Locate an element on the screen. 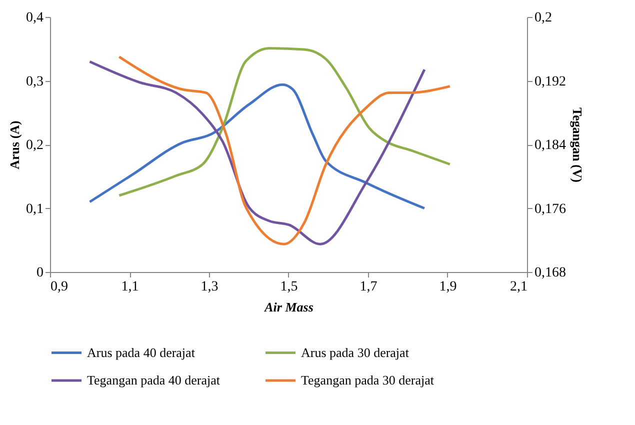  y2-axis-title: Tegangan (V) is located at coordinates (577, 145).